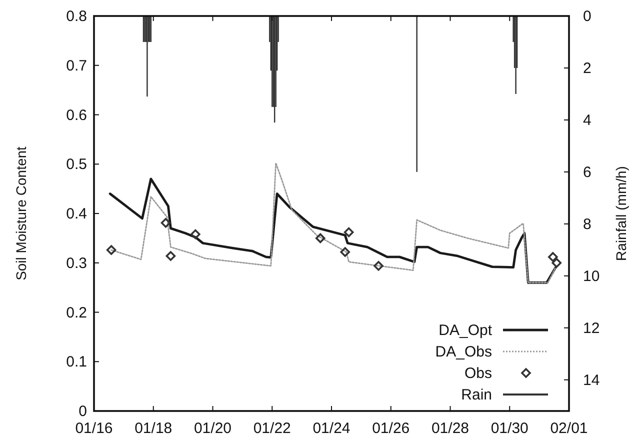  Describe the element at coordinates (76, 16) in the screenshot. I see `y-tick-label: 0.8` at that location.